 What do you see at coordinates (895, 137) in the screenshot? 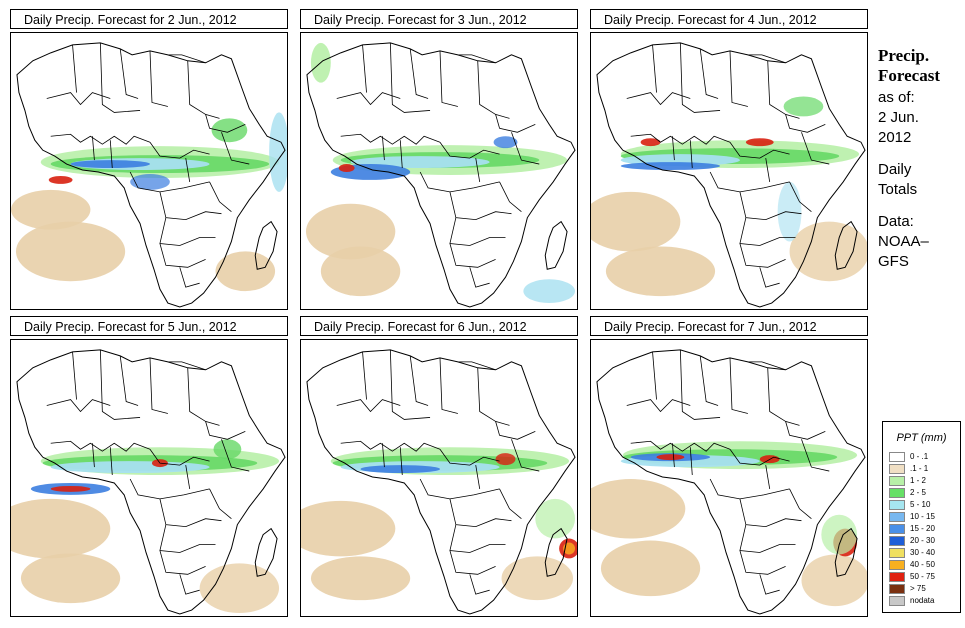
I see `as-of-year: 2012` at bounding box center [895, 137].